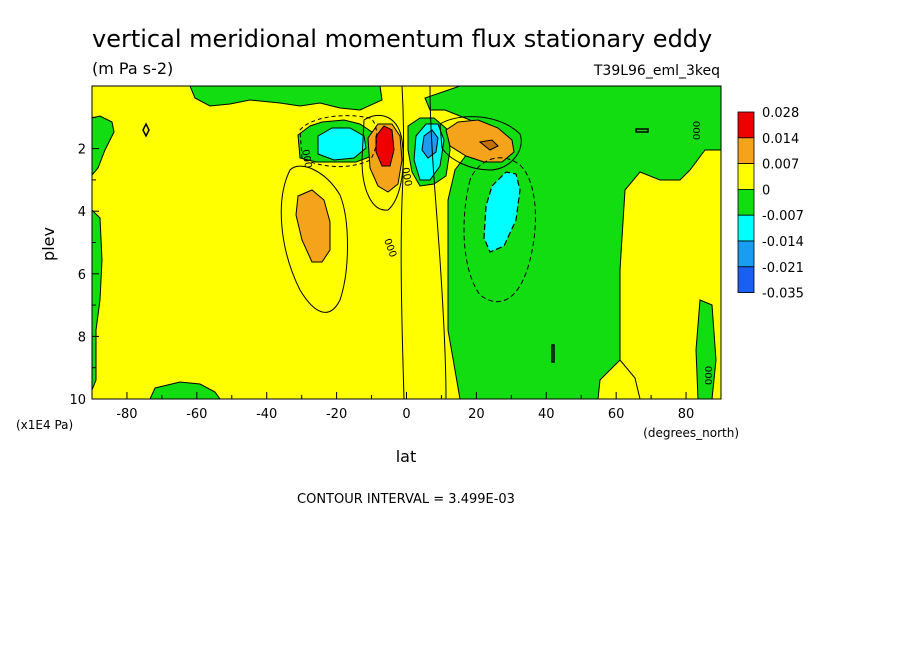 The width and height of the screenshot is (904, 654). Describe the element at coordinates (553, 353) in the screenshot. I see `contour-line-small-40n` at that location.